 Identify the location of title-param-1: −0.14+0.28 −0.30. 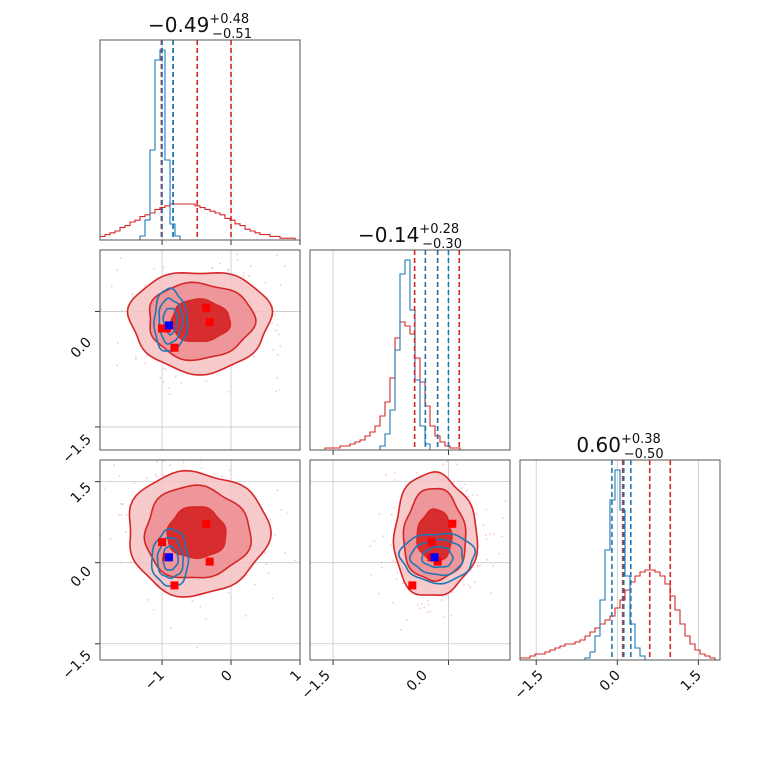
(410, 237).